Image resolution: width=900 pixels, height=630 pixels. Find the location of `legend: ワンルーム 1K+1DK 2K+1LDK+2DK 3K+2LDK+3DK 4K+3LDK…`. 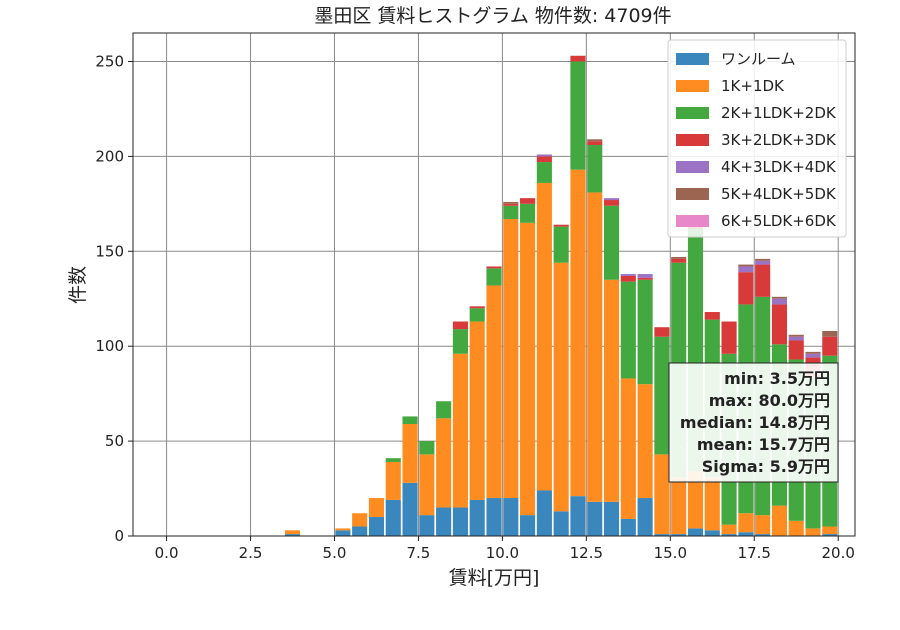

legend: ワンルーム 1K+1DK 2K+1LDK+2DK 3K+2LDK+3DK 4K+3LDK… is located at coordinates (757, 138).